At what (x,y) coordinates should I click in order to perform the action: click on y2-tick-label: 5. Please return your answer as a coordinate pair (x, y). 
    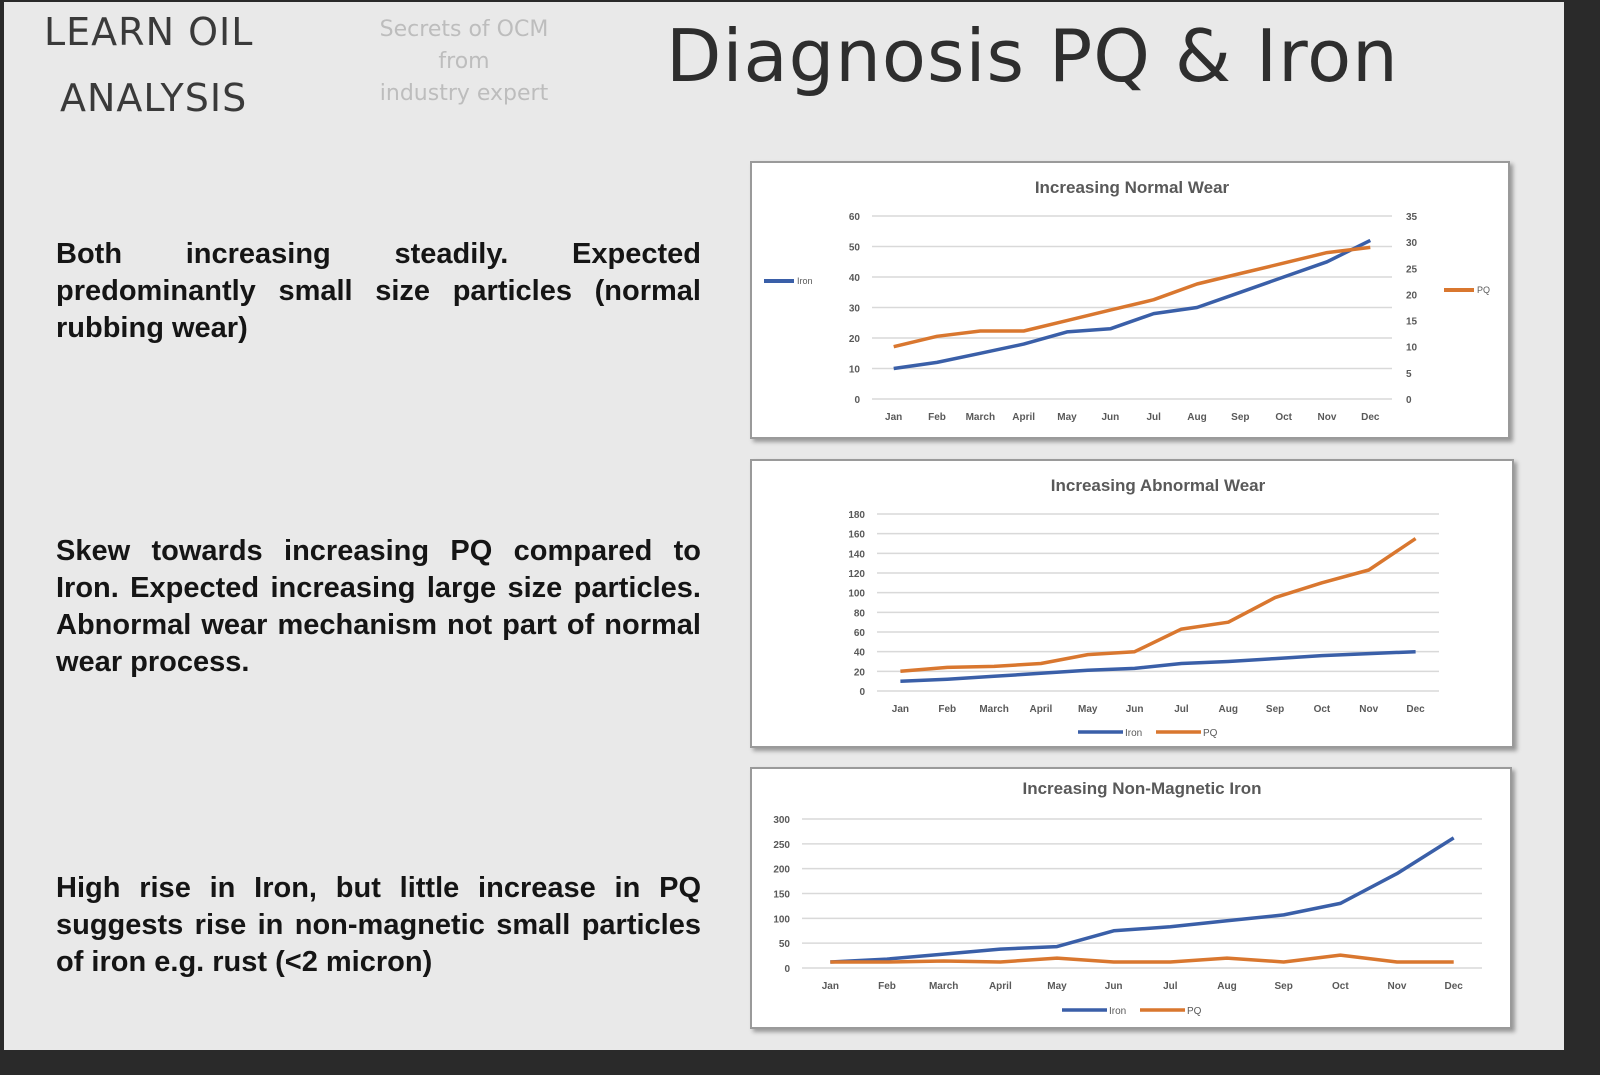
    Looking at the image, I should click on (1409, 374).